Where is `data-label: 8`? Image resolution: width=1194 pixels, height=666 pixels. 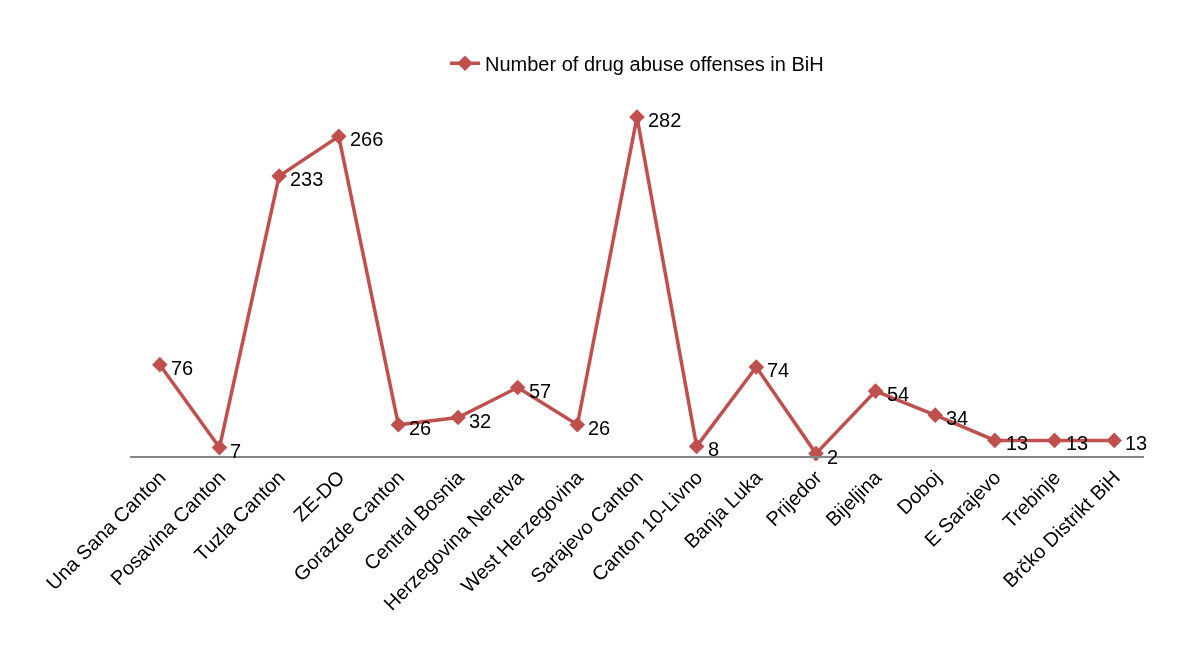 data-label: 8 is located at coordinates (714, 449).